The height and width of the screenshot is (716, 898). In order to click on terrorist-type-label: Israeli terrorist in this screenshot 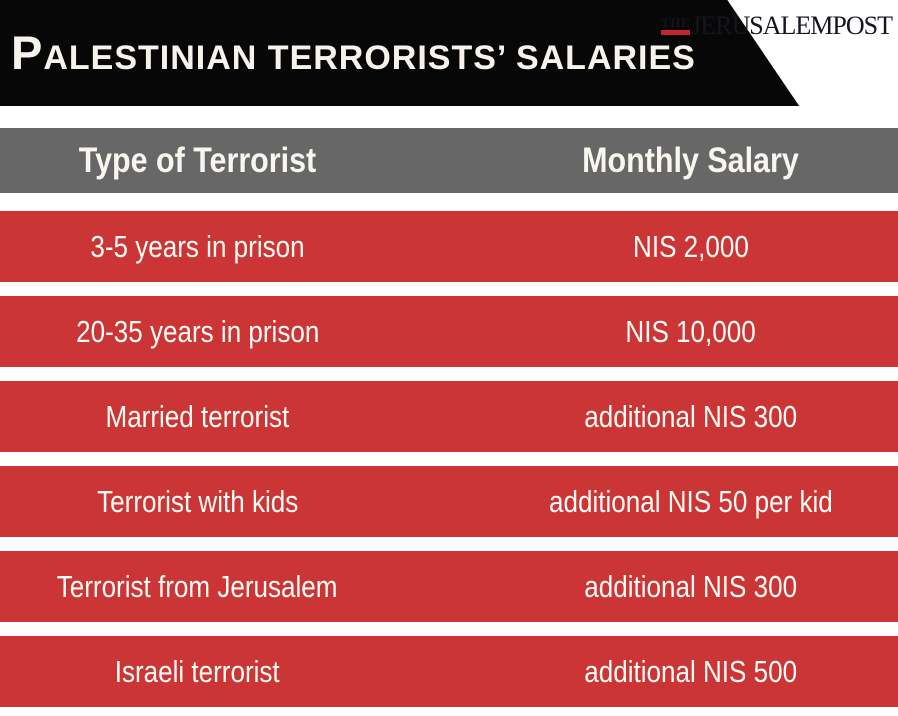, I will do `click(198, 671)`.